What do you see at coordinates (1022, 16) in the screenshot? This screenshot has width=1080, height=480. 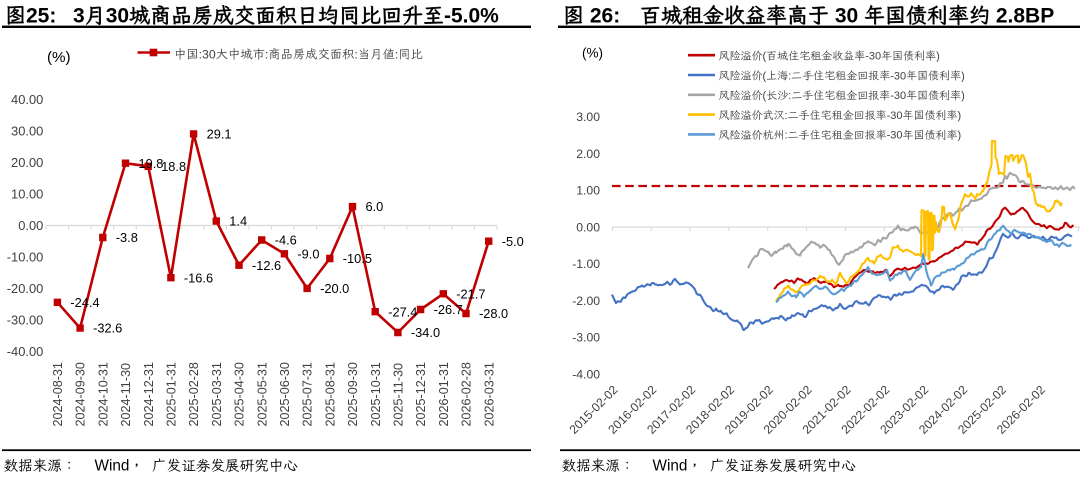 I see `svg-text: 2.8BP` at bounding box center [1022, 16].